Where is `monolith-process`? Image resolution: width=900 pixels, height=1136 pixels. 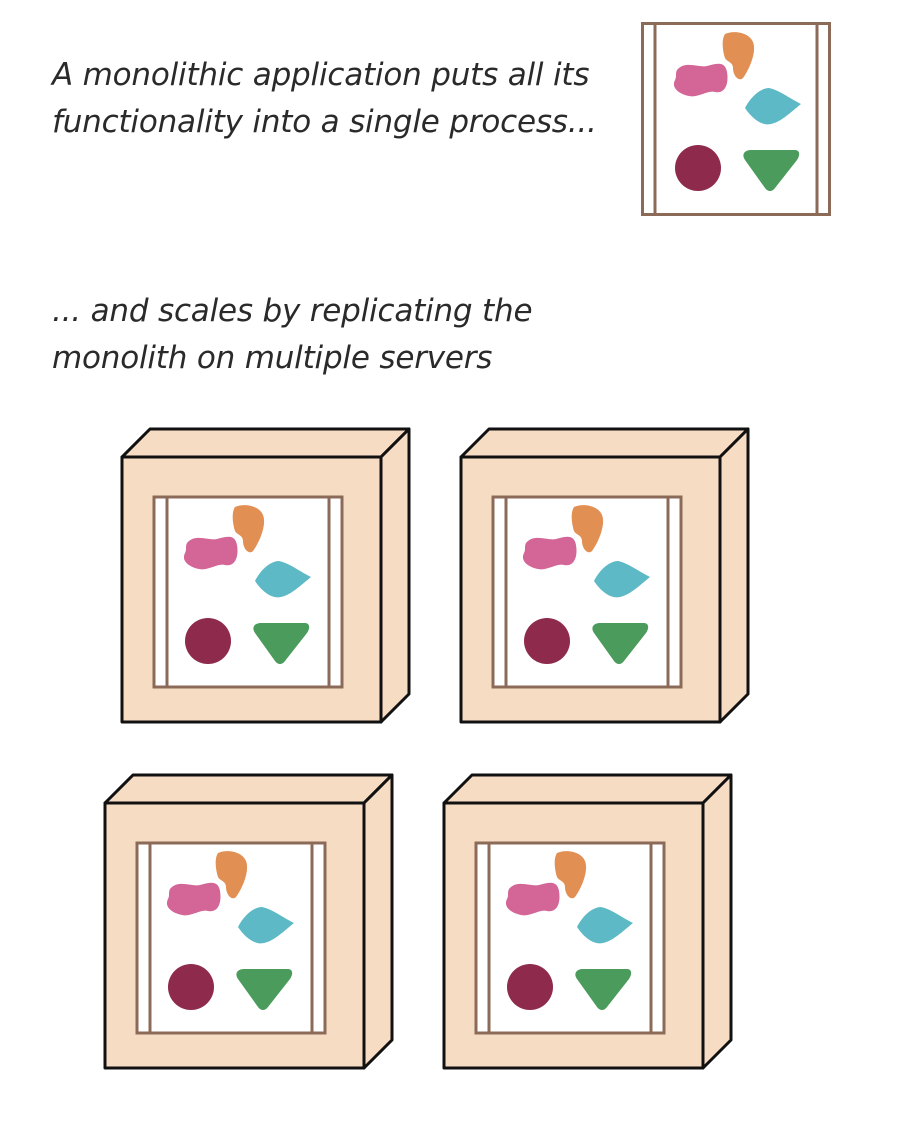 monolith-process is located at coordinates (736, 119).